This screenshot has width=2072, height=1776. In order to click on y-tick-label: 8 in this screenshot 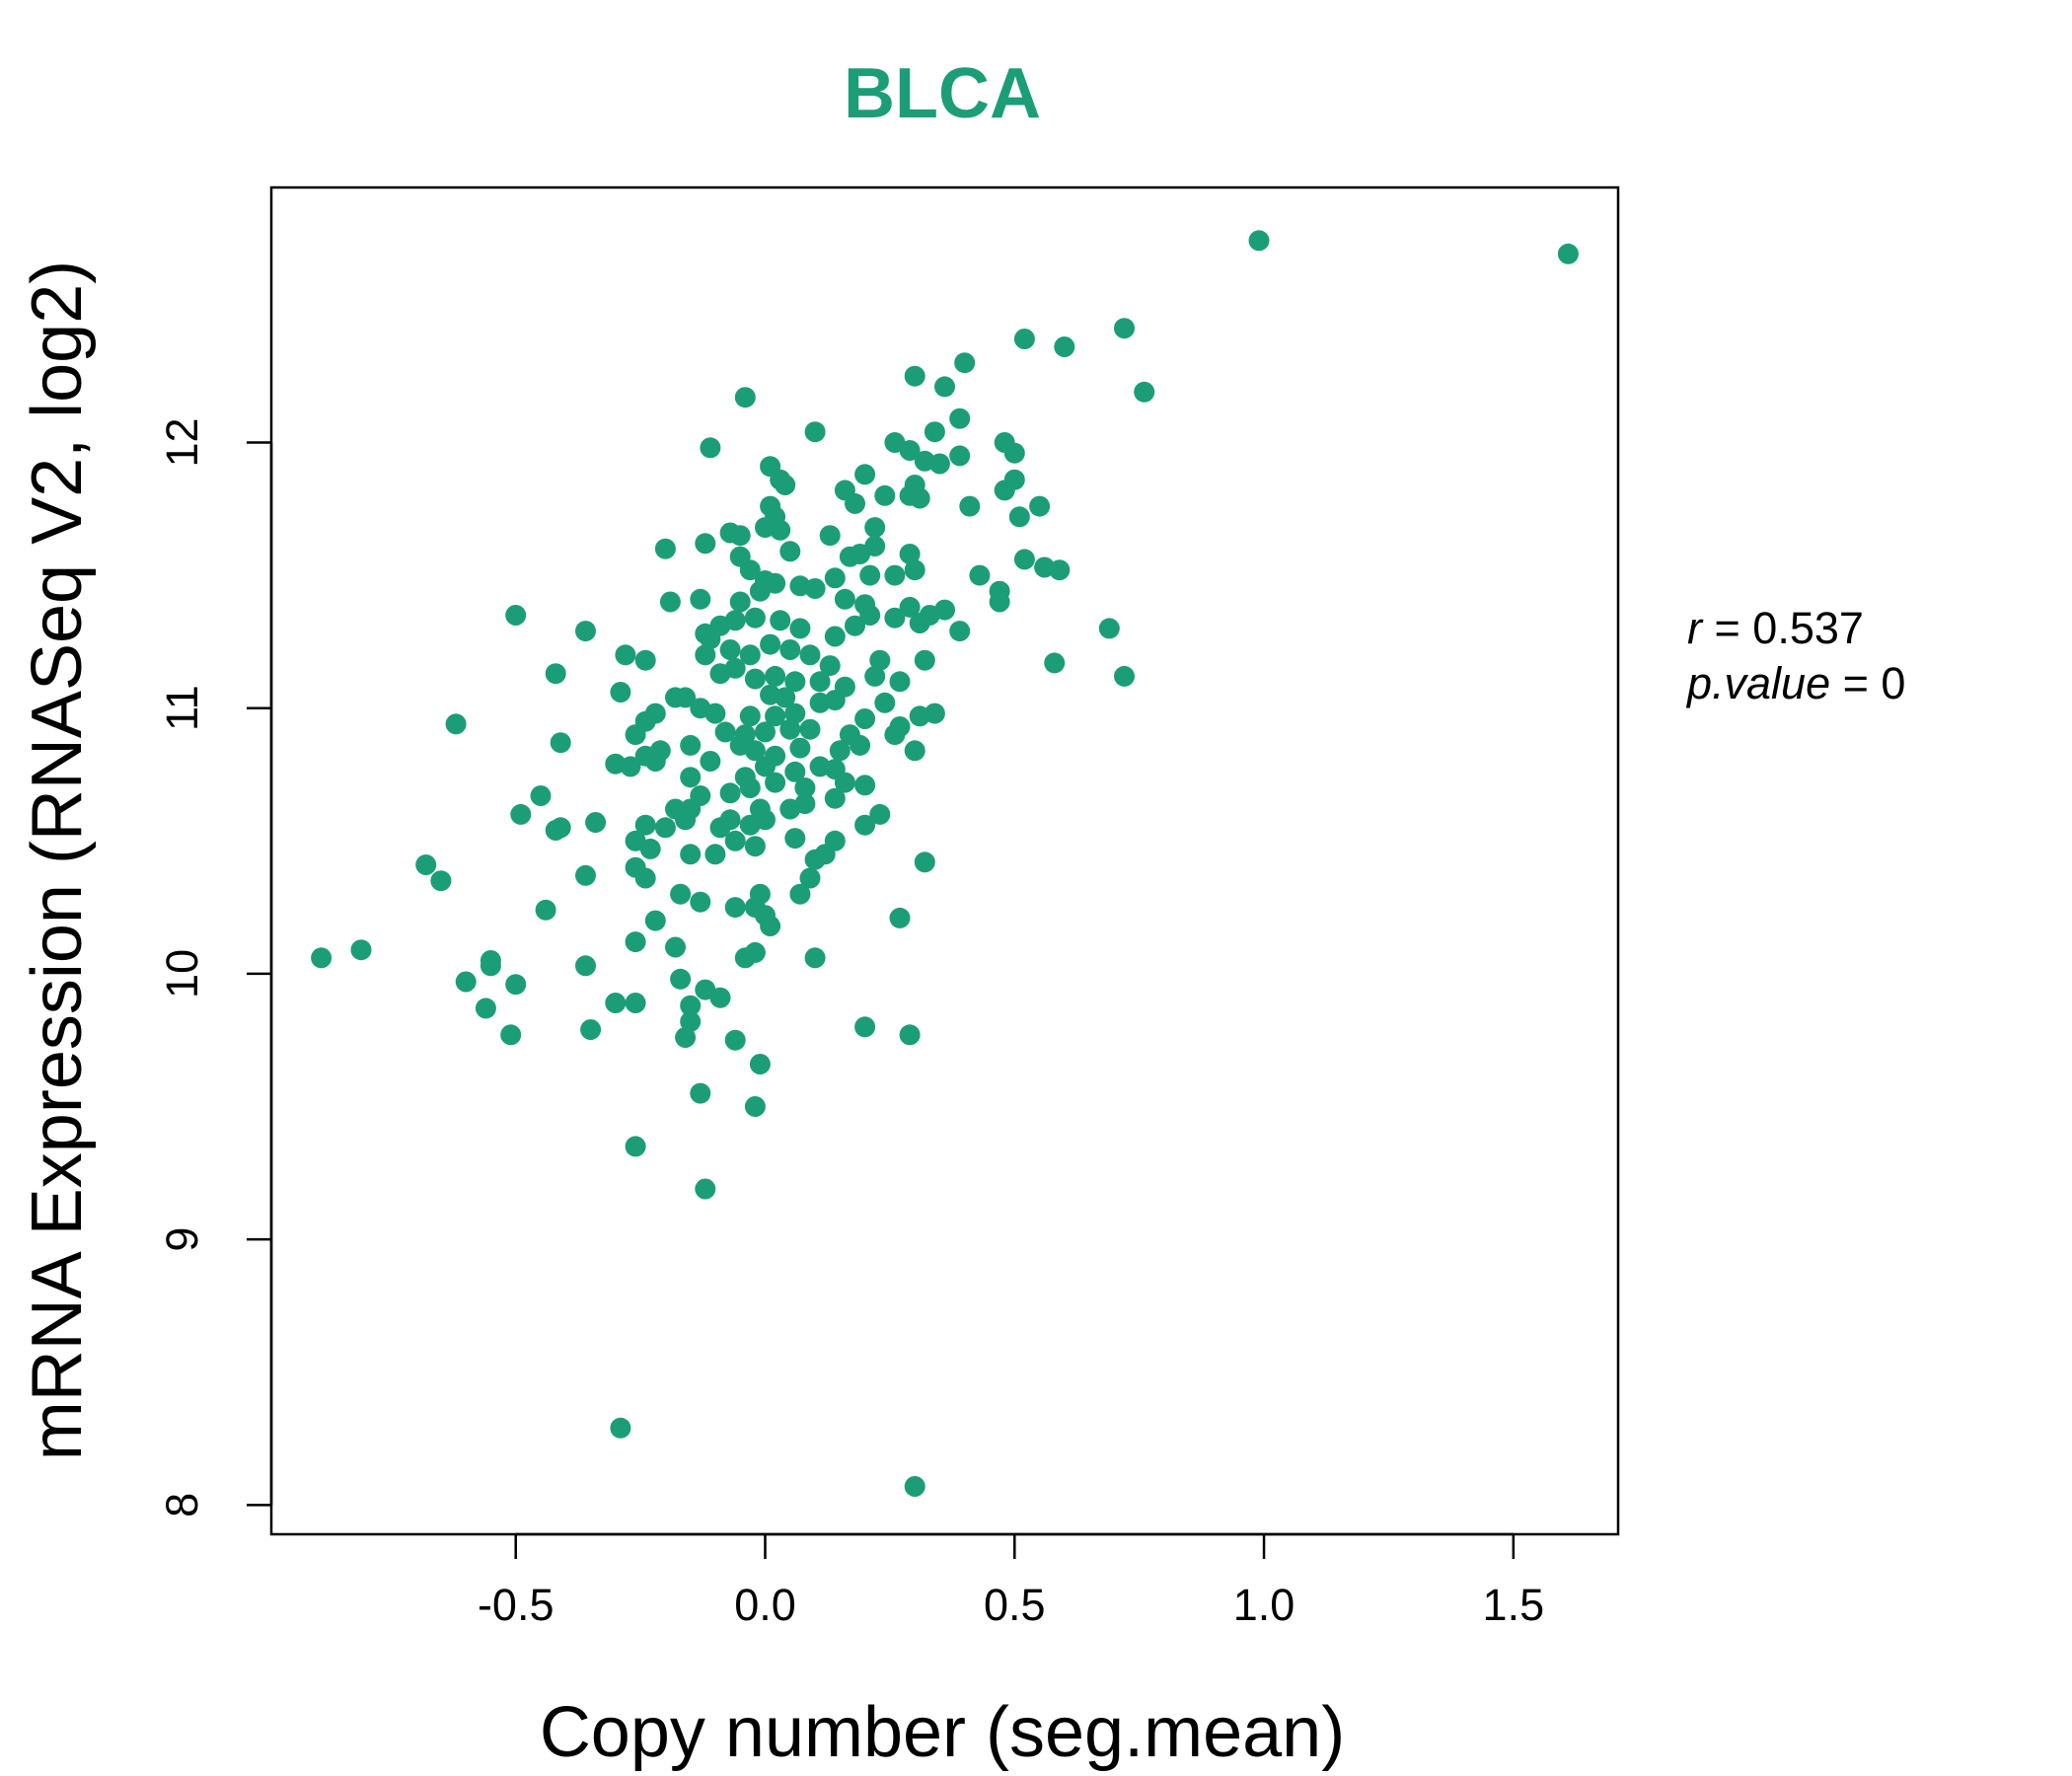, I will do `click(182, 1505)`.